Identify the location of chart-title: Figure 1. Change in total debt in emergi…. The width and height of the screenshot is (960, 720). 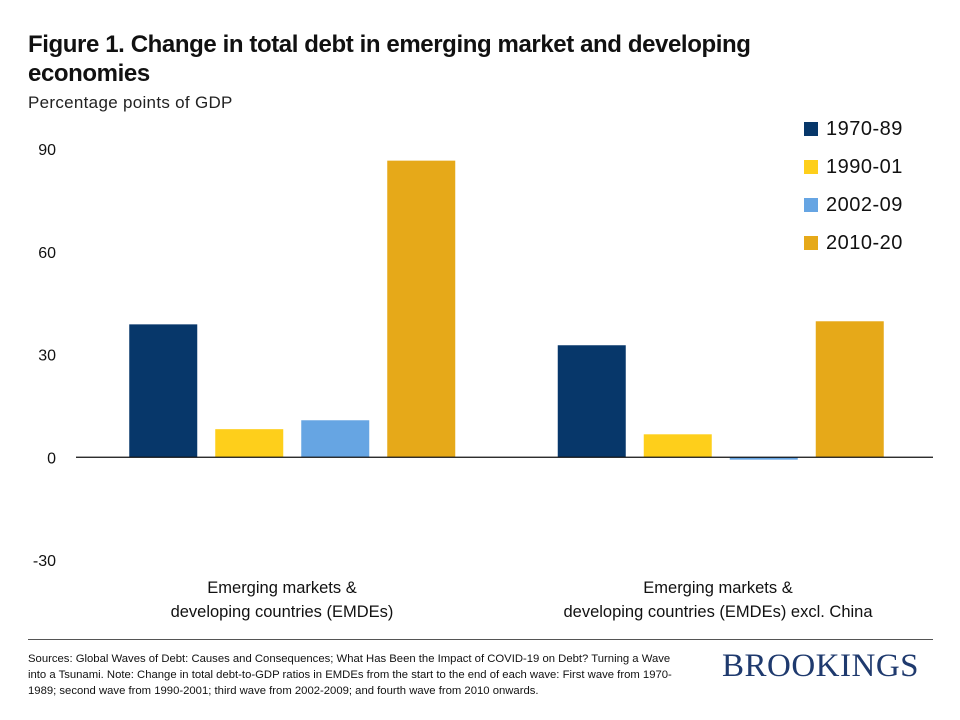
(389, 59).